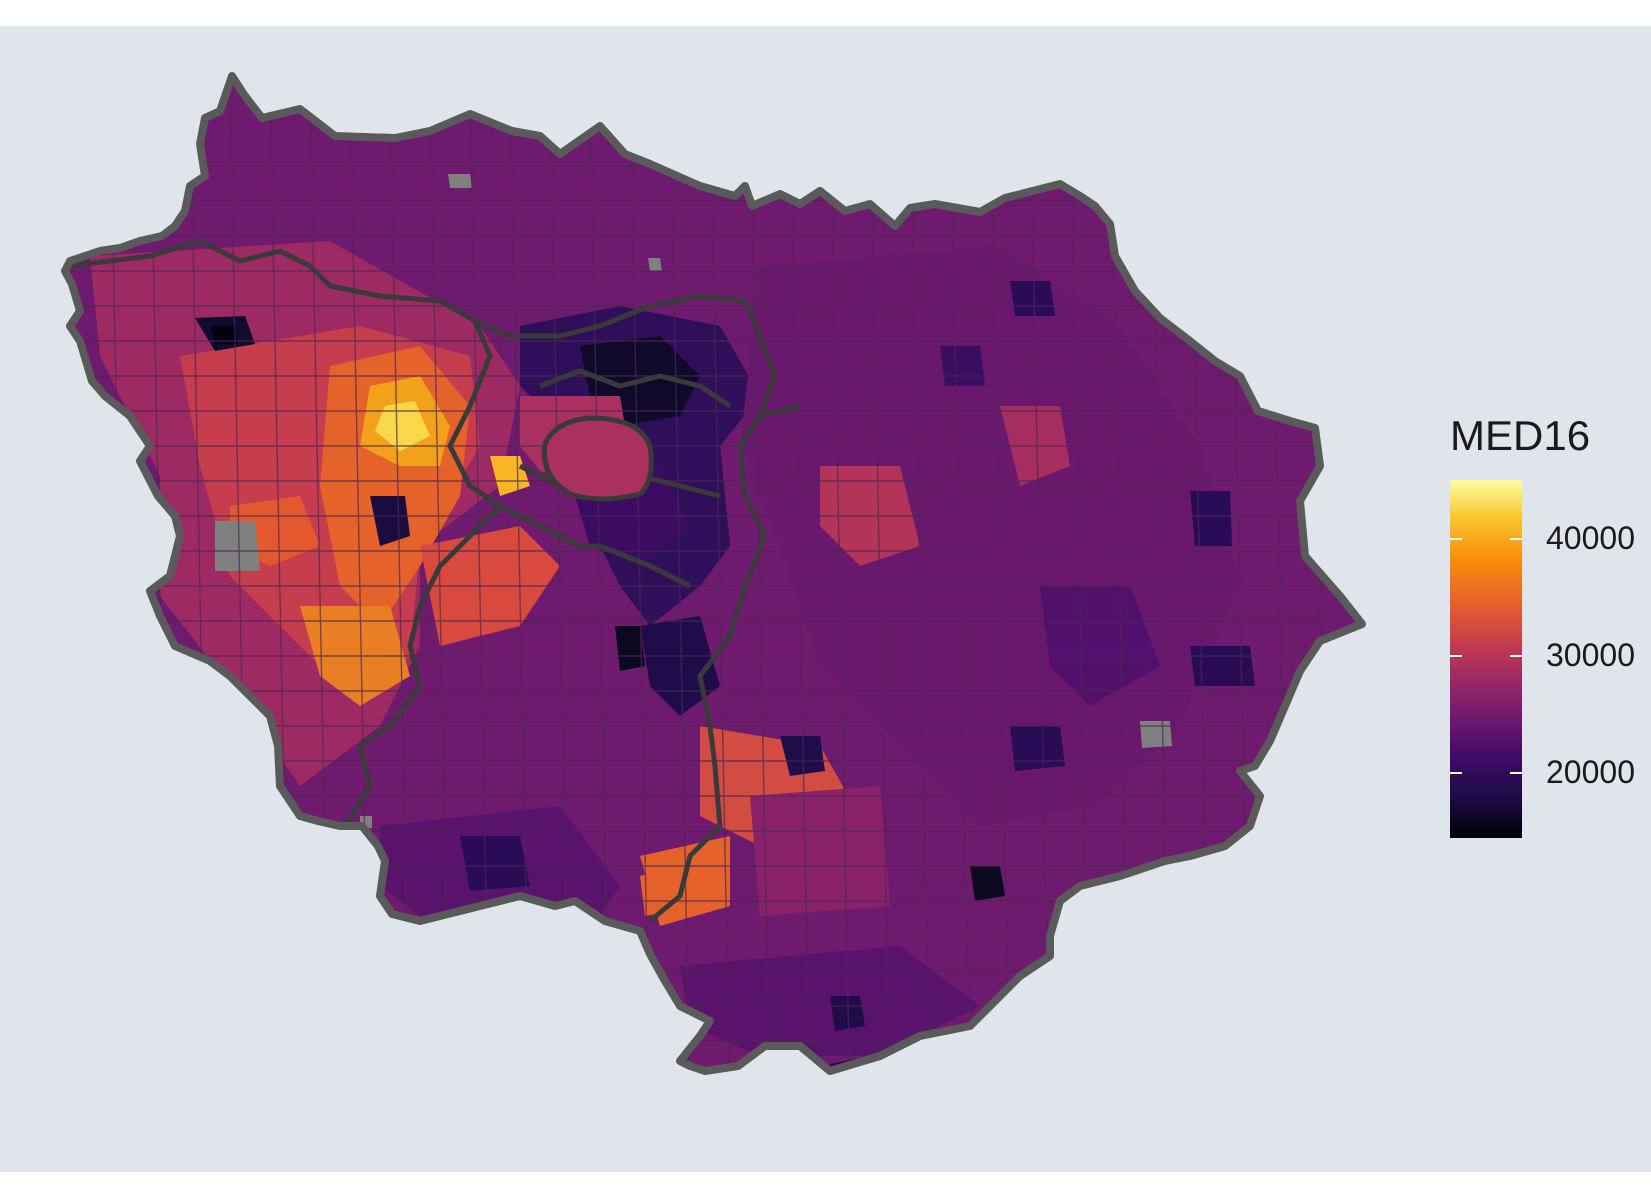 The width and height of the screenshot is (1651, 1200). Describe the element at coordinates (1486, 659) in the screenshot. I see `legend-colorbar` at that location.